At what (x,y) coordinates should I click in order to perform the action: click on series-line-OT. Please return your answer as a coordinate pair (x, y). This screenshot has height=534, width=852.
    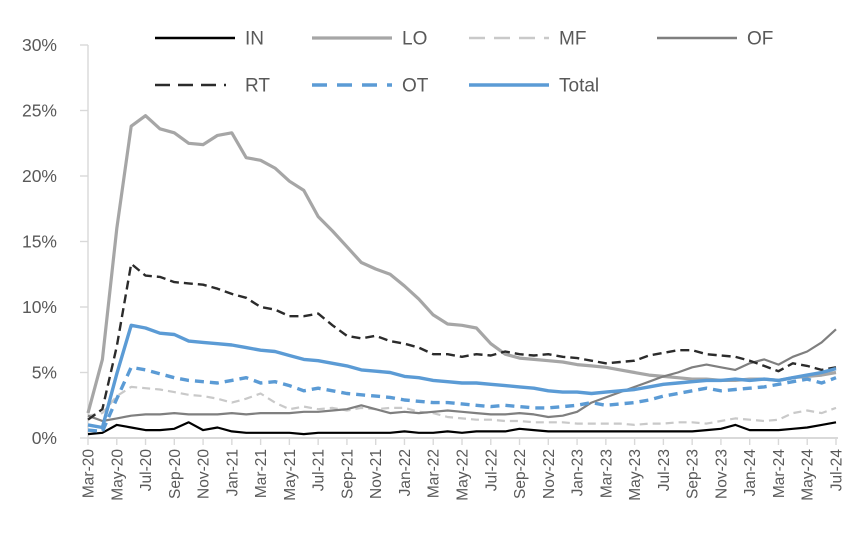
    Looking at the image, I should click on (462, 399).